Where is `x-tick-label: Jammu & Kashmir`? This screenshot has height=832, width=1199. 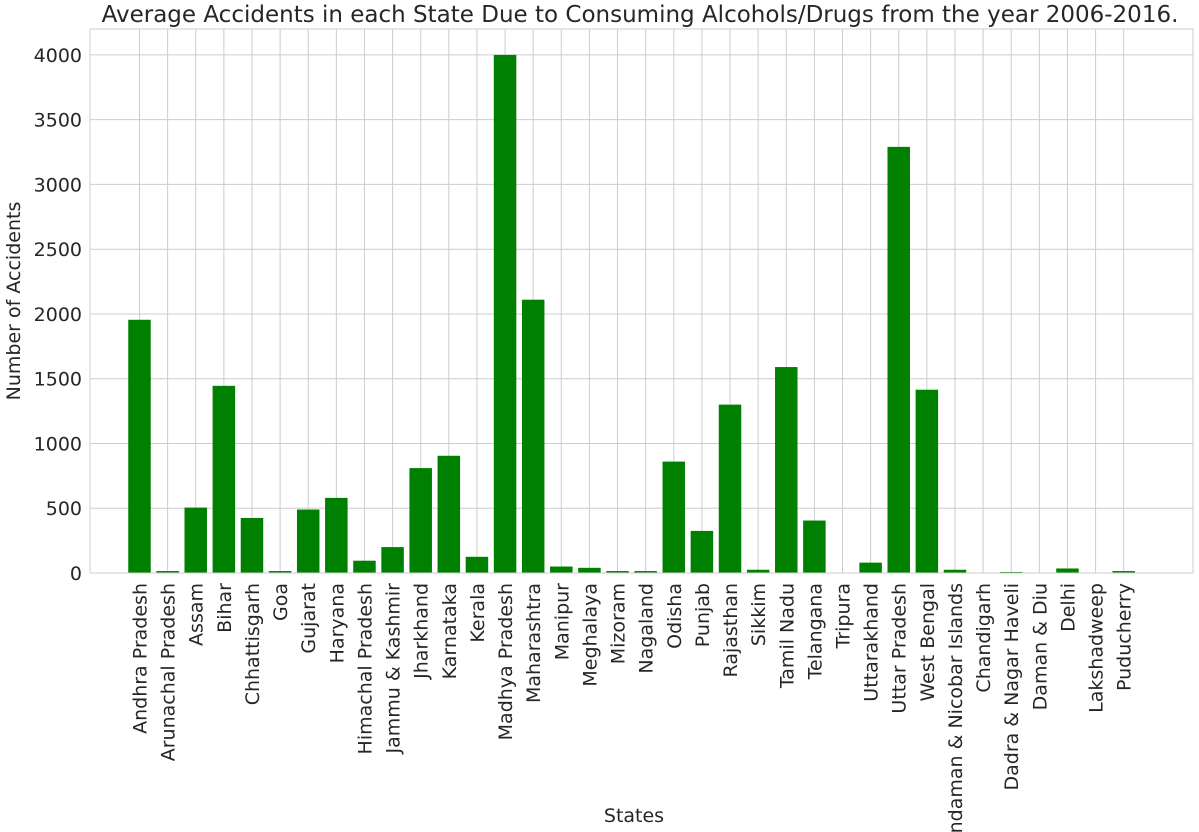 x-tick-label: Jammu & Kashmir is located at coordinates (394, 669).